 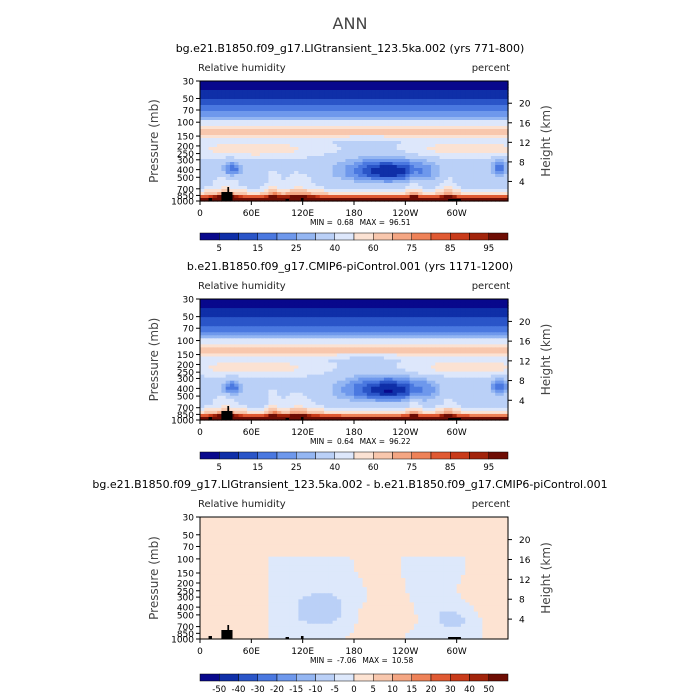 I want to click on y-tick-label: 300, so click(x=185, y=161).